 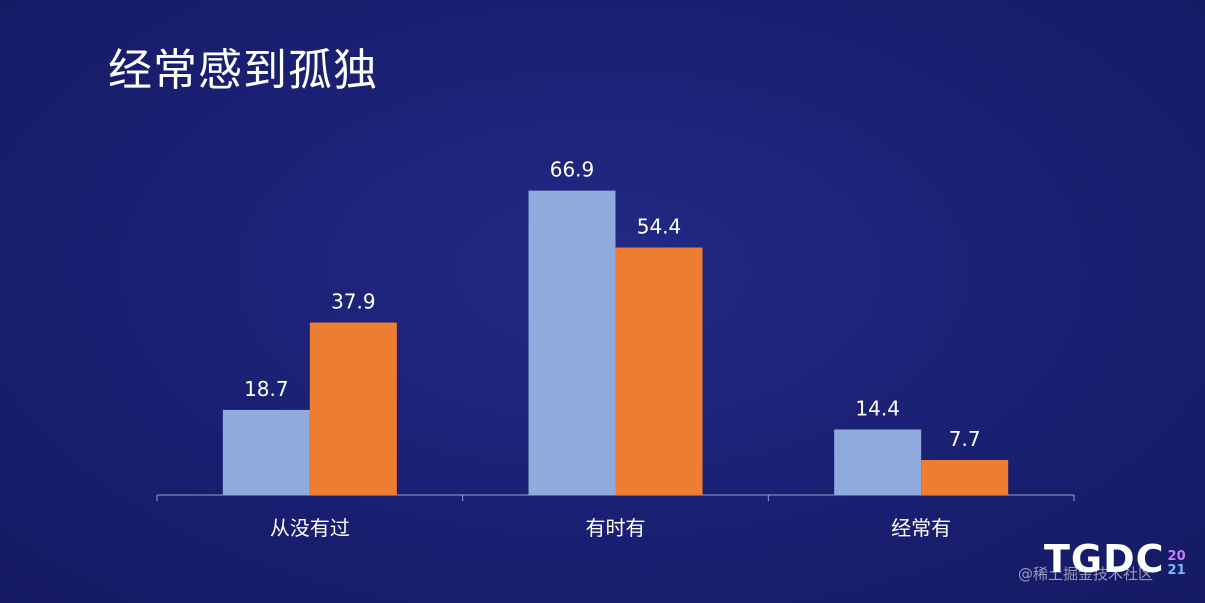 What do you see at coordinates (353, 302) in the screenshot?
I see `data-label: 37.9` at bounding box center [353, 302].